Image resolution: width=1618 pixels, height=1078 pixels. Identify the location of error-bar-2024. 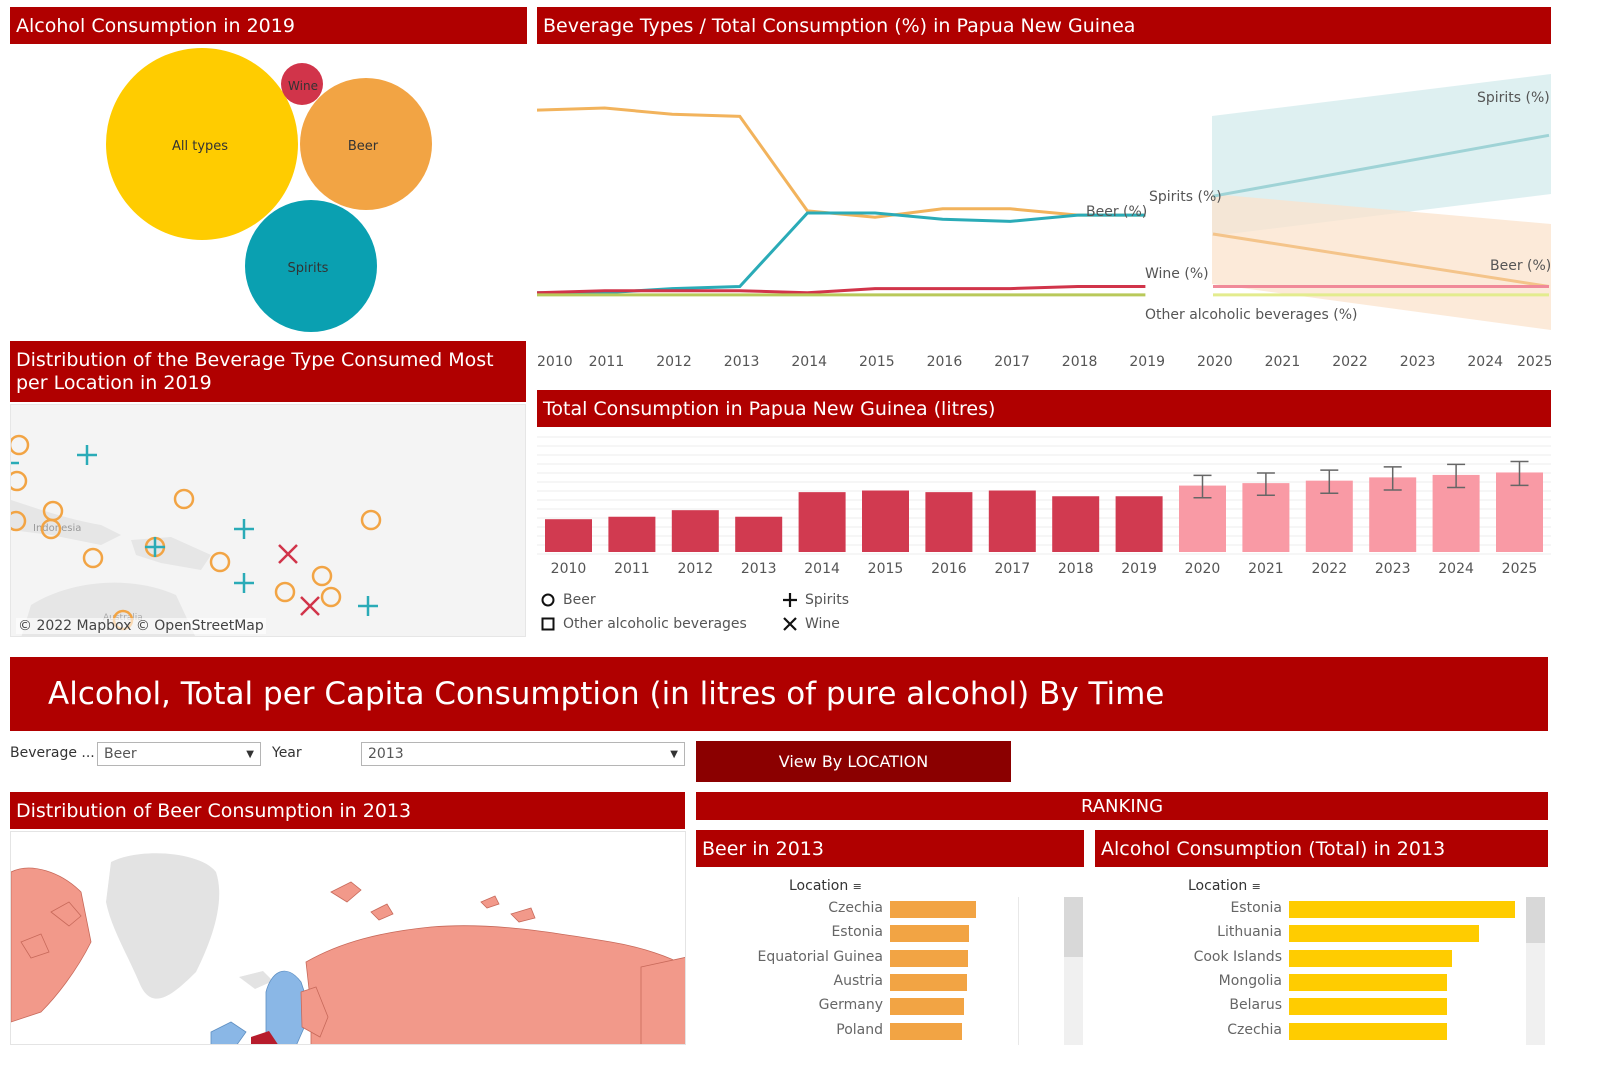
(1456, 476).